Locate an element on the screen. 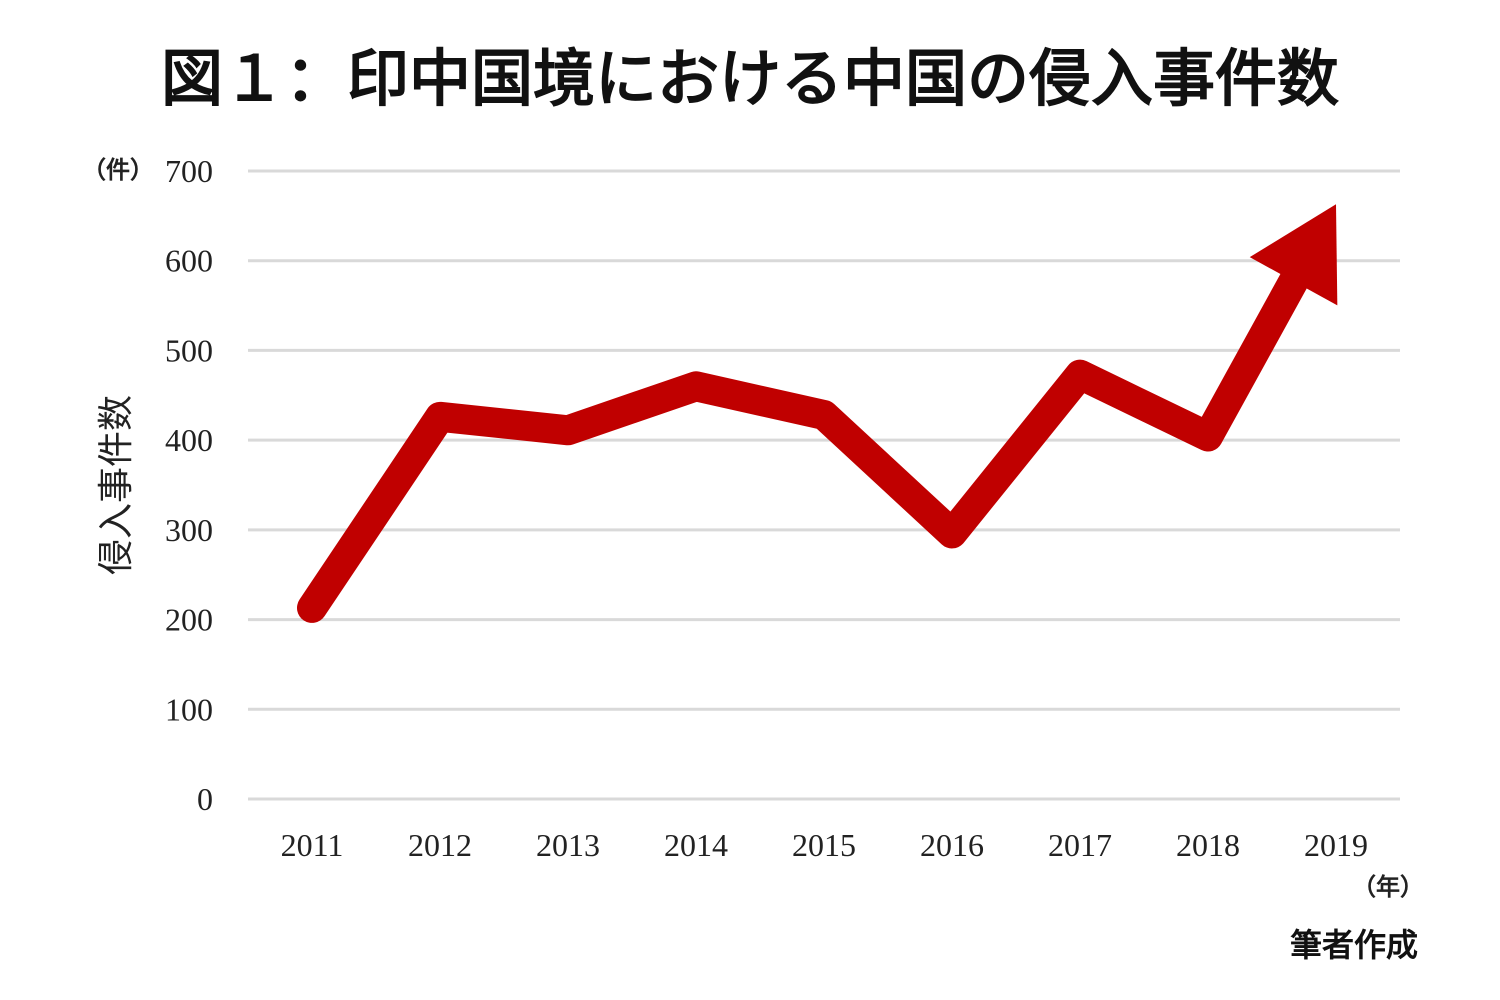 This screenshot has width=1500, height=1000. x-tick-label: 2019 is located at coordinates (1336, 845).